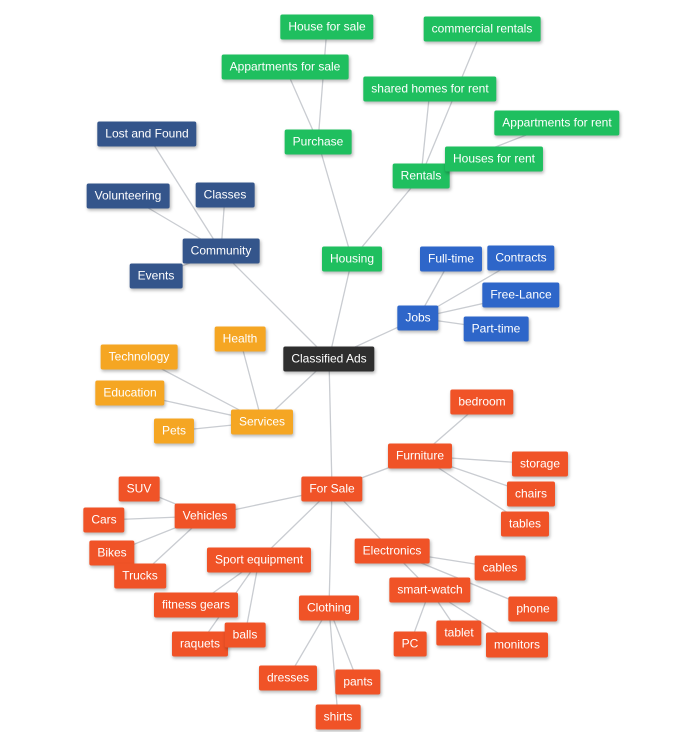 This screenshot has width=697, height=732. What do you see at coordinates (200, 644) in the screenshot?
I see `node-raquets: raquets` at bounding box center [200, 644].